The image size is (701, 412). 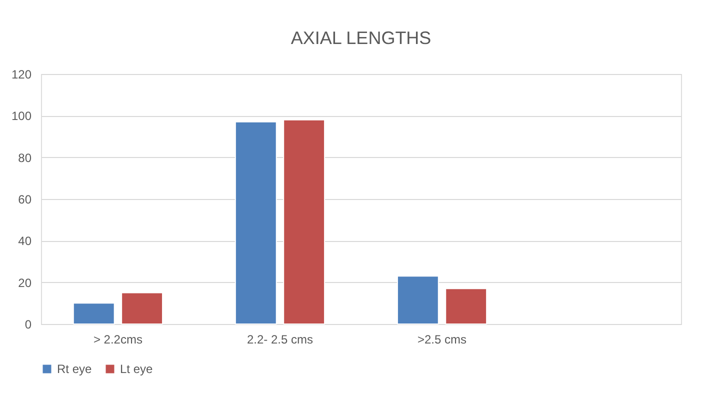 What do you see at coordinates (361, 38) in the screenshot?
I see `chart-title: AXIAL LENGTHS` at bounding box center [361, 38].